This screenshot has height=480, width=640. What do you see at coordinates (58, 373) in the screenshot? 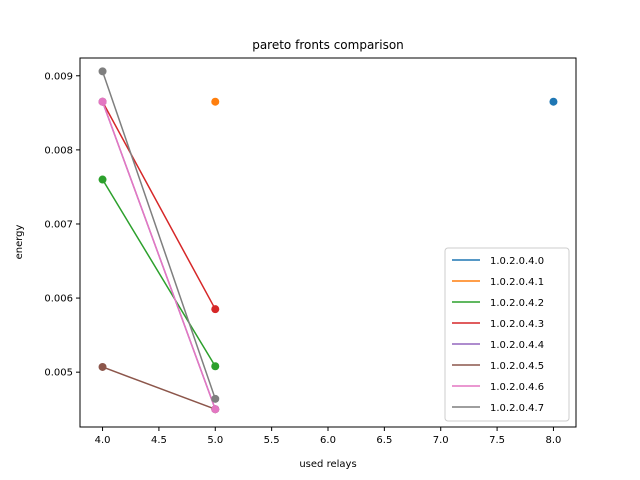
I see `y-tick-label: 0.005` at bounding box center [58, 373].